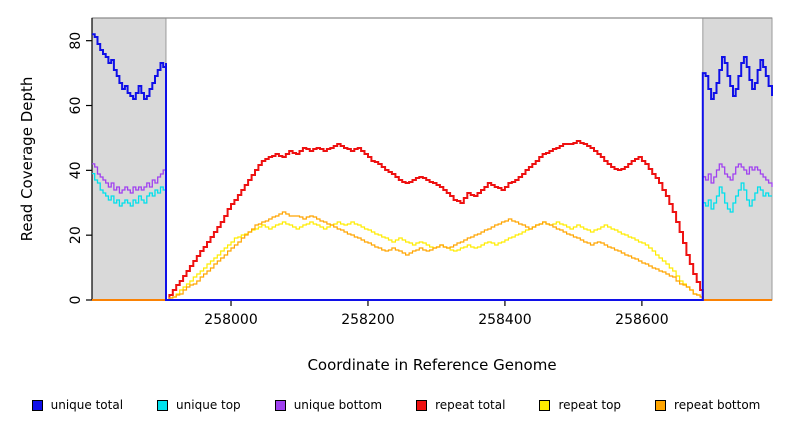 Image resolution: width=792 pixels, height=432 pixels. What do you see at coordinates (338, 405) in the screenshot?
I see `legend-label: unique bottom` at bounding box center [338, 405].